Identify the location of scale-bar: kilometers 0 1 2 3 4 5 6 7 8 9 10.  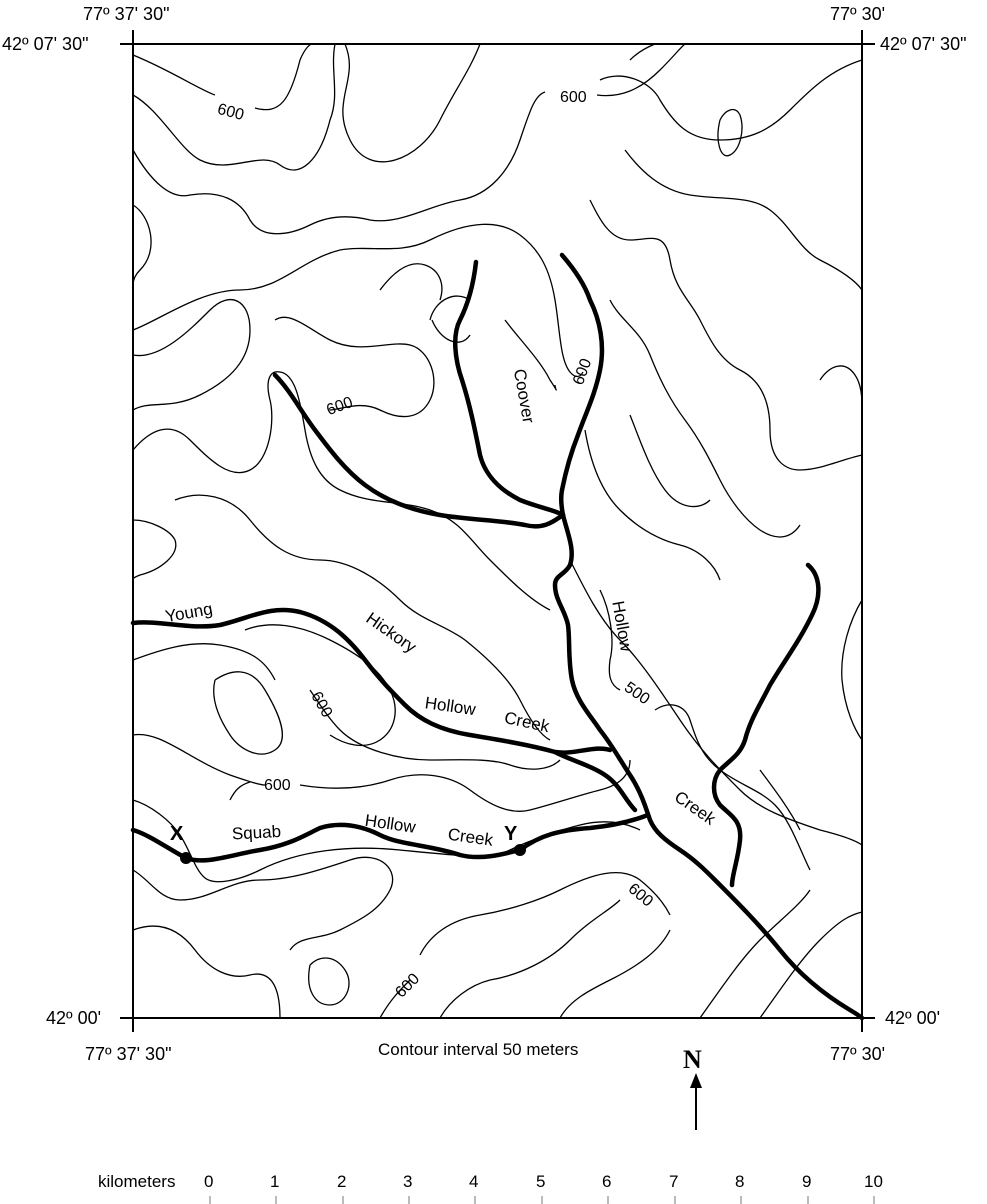
(490, 1188).